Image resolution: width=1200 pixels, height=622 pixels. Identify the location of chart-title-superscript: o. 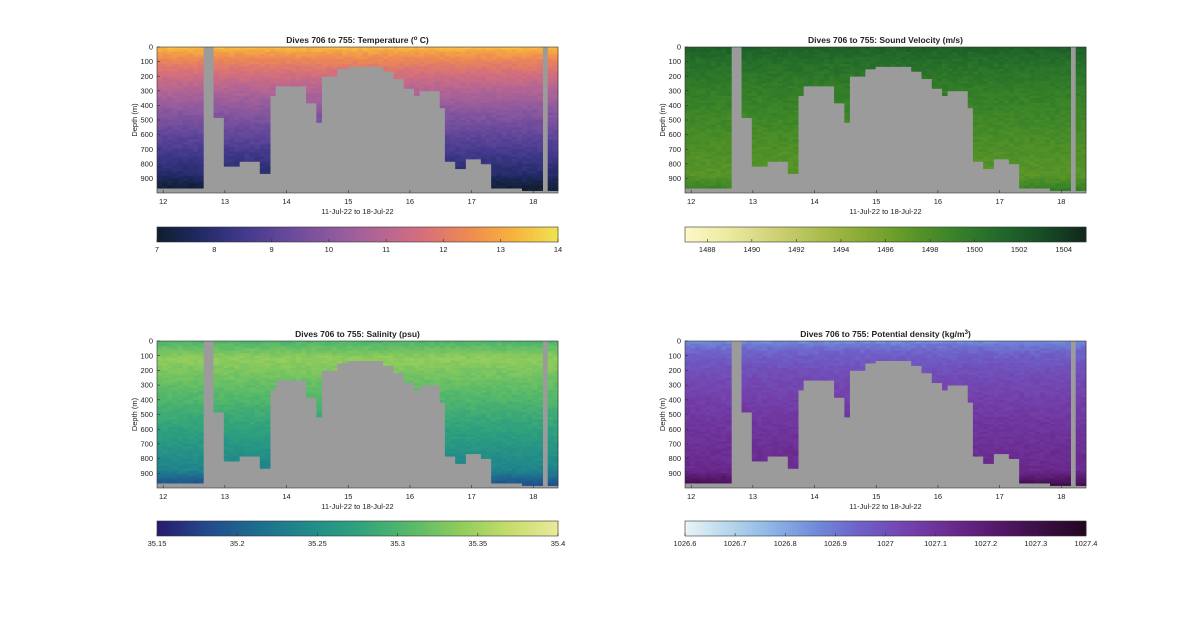
(416, 39).